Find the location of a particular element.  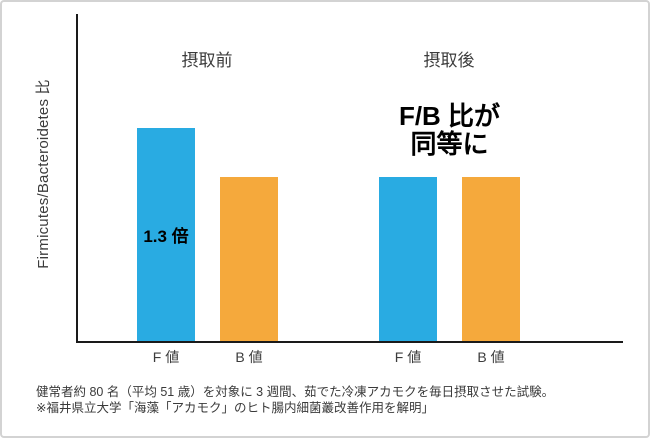

footnote-line2: ※福井県立大学「海藻「アカモク」のヒト腸内細菌叢改善作用を解明」 is located at coordinates (235, 407).